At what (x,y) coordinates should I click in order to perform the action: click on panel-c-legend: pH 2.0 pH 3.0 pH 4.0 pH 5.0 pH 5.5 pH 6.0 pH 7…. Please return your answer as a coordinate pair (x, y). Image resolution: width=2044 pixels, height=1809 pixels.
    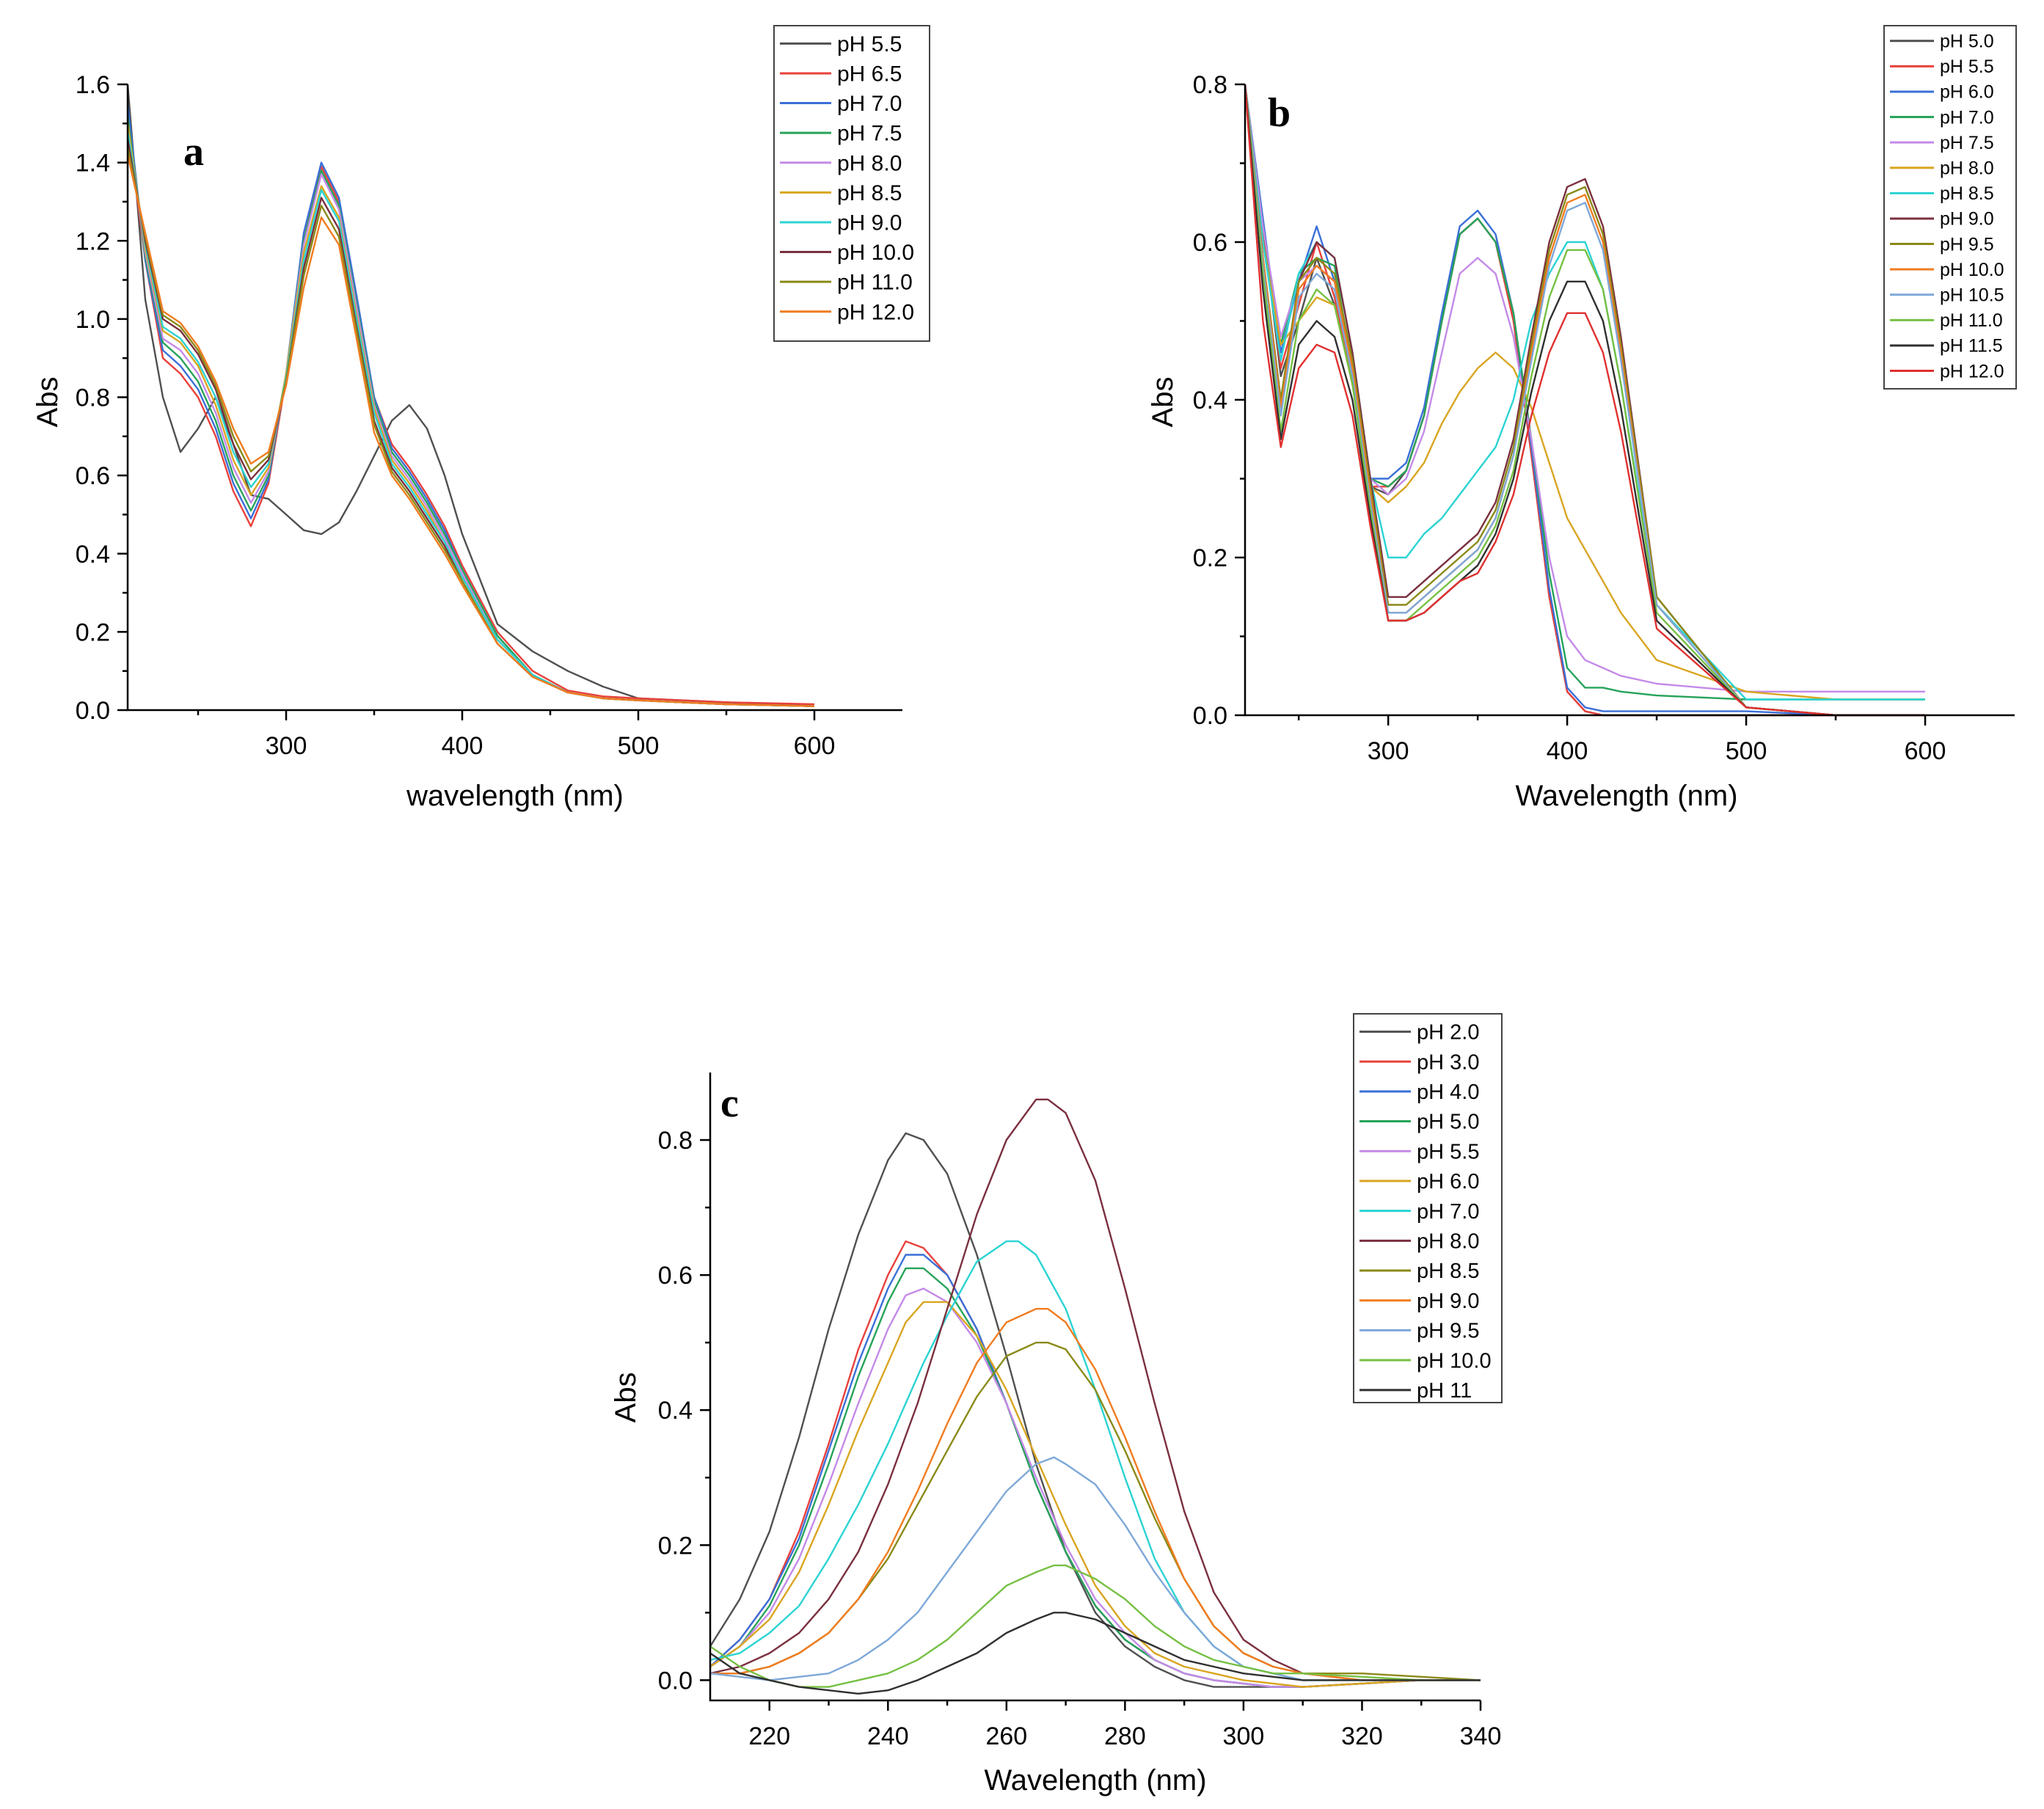
    Looking at the image, I should click on (1428, 1208).